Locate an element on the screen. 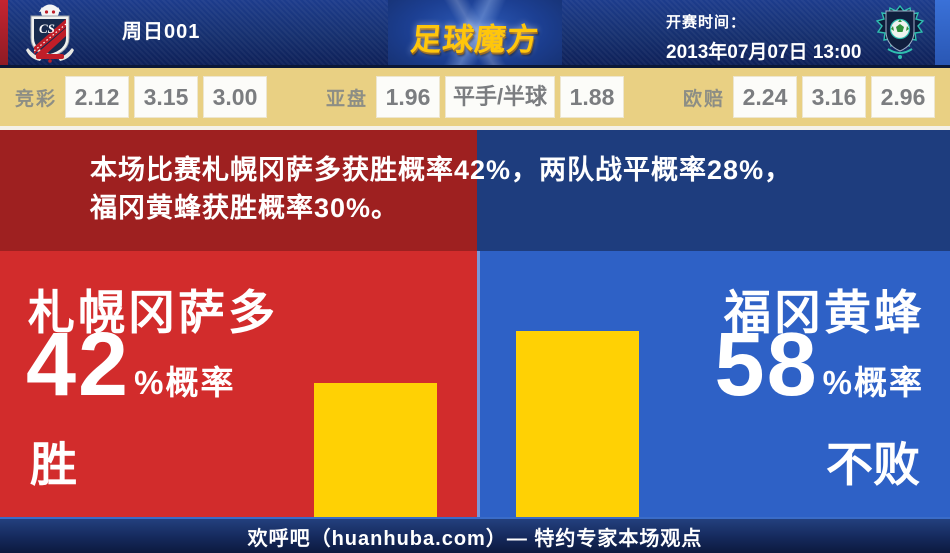 This screenshot has width=950, height=553. probability-summary-line2: 福冈黄蜂获胜概率30%。 is located at coordinates (245, 208).